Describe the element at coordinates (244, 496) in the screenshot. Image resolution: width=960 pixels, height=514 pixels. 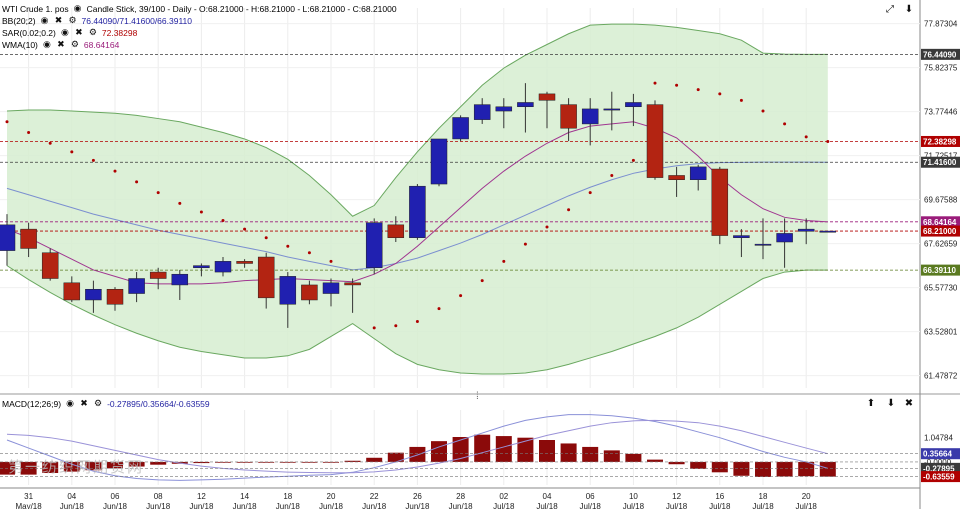
I see `x-tick-day: 14` at that location.